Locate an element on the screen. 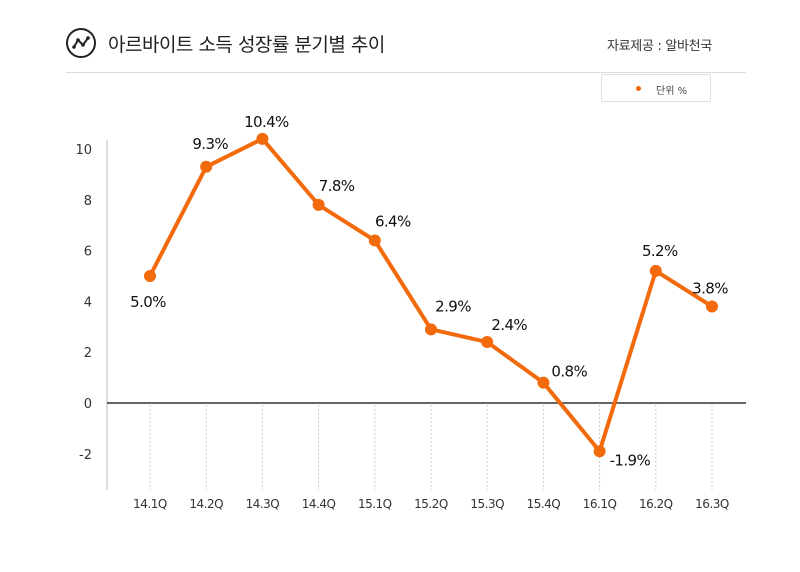 Image resolution: width=800 pixels, height=572 pixels. data-label: 9.3% is located at coordinates (210, 144).